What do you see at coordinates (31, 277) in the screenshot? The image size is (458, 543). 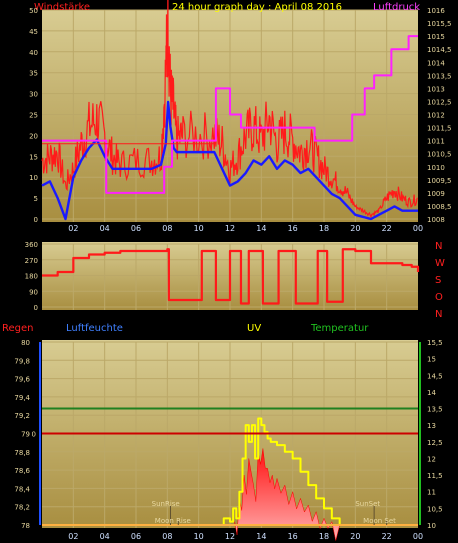 I see `dir-ytick-2: 180` at bounding box center [31, 277].